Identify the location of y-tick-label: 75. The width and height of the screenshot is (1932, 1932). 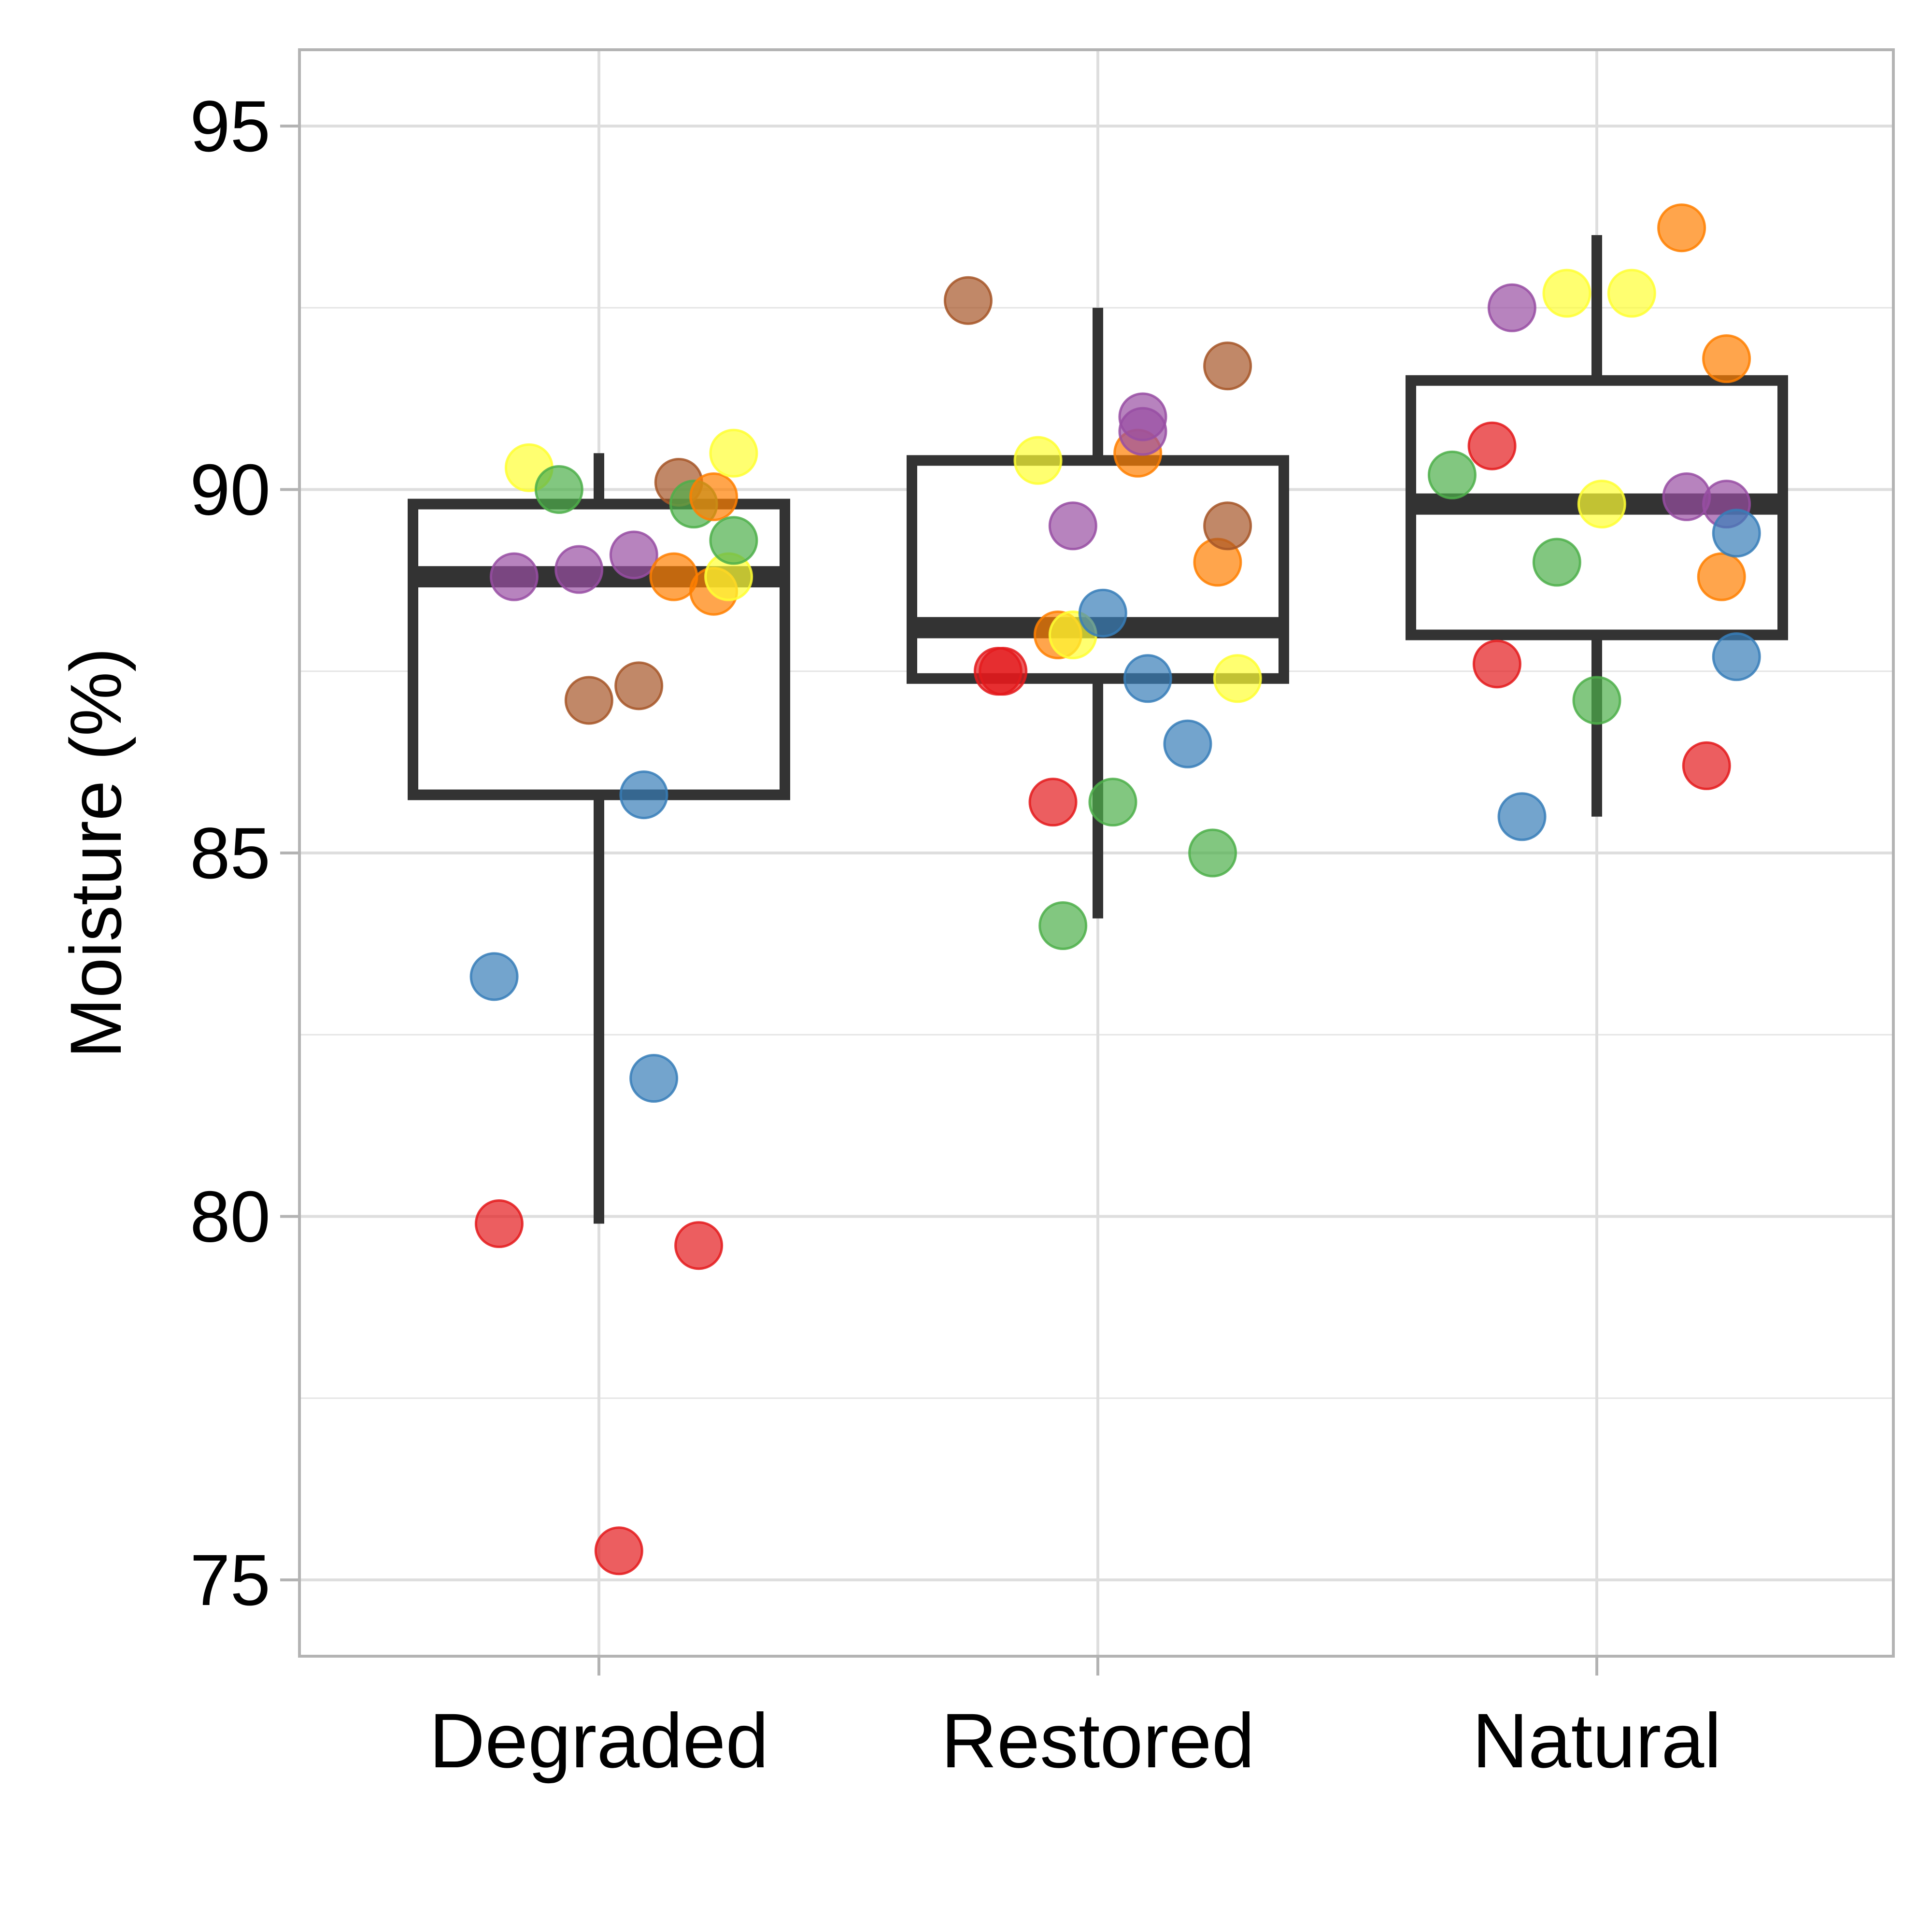
(230, 1579).